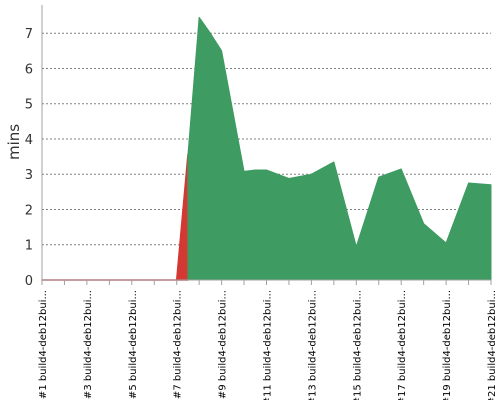 The image size is (500, 400). What do you see at coordinates (29, 69) in the screenshot?
I see `y-tick-label: 6` at bounding box center [29, 69].